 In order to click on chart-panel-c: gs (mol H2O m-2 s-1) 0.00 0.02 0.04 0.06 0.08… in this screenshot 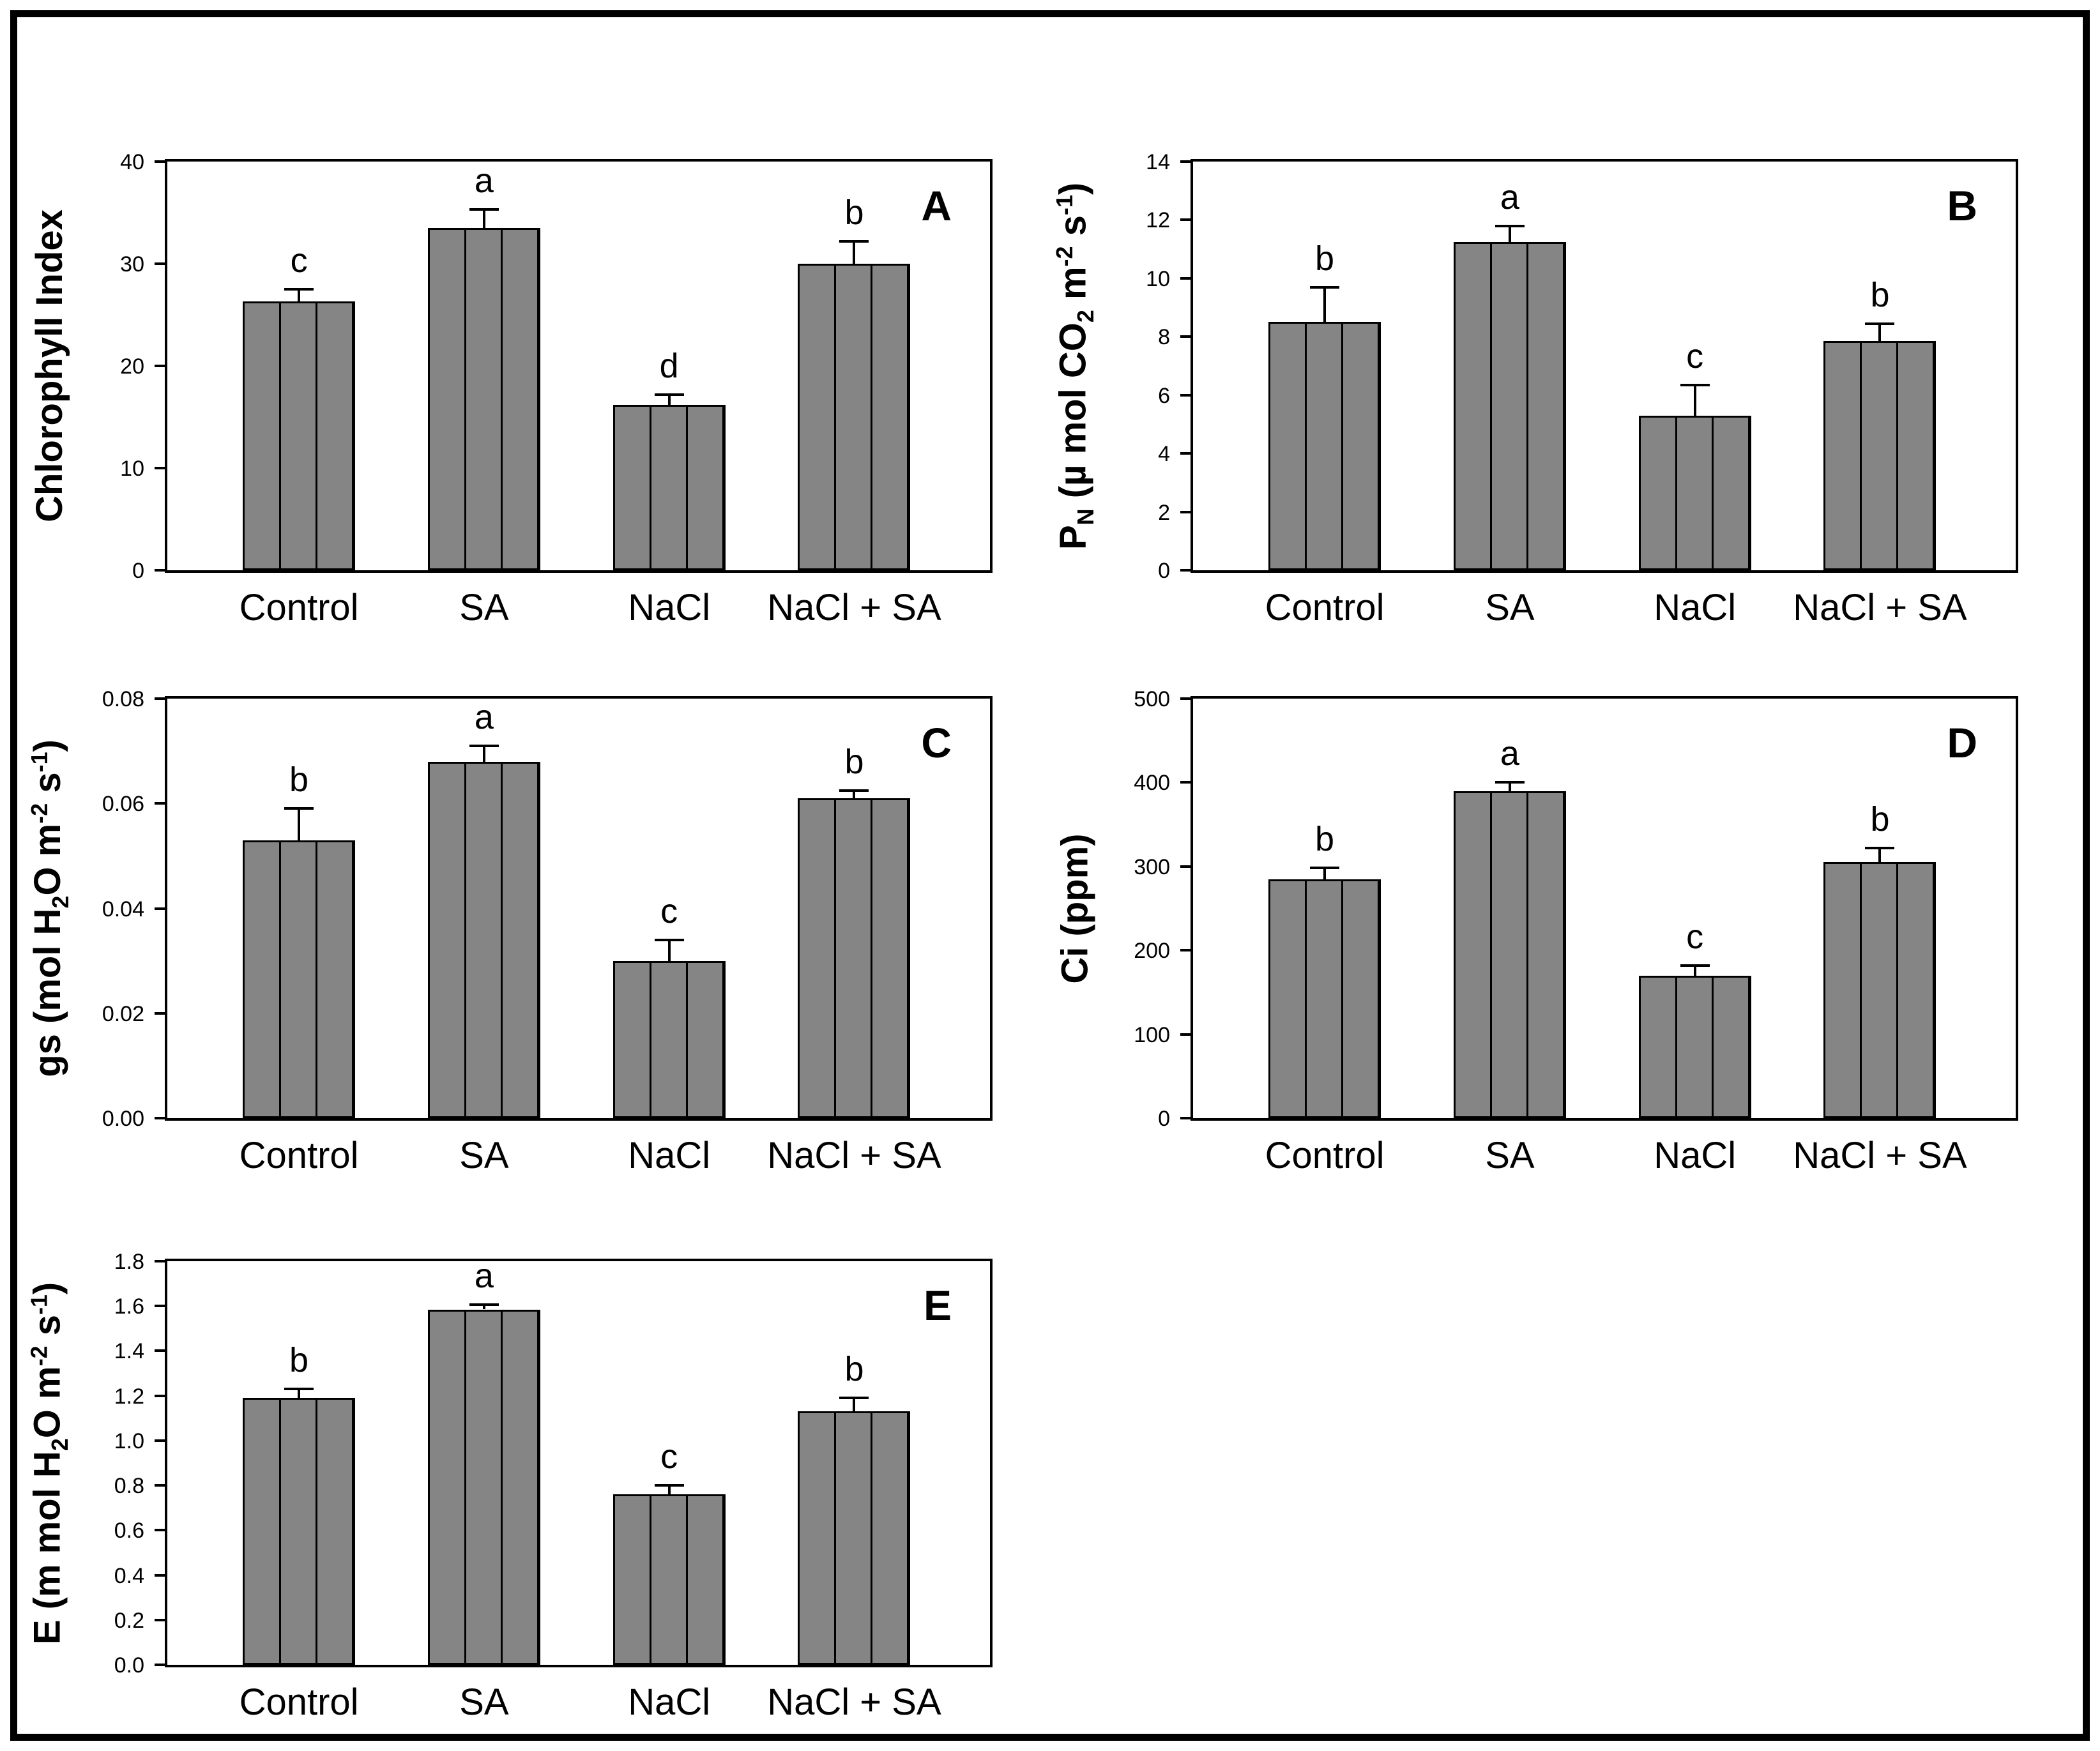, I will do `click(509, 931)`.